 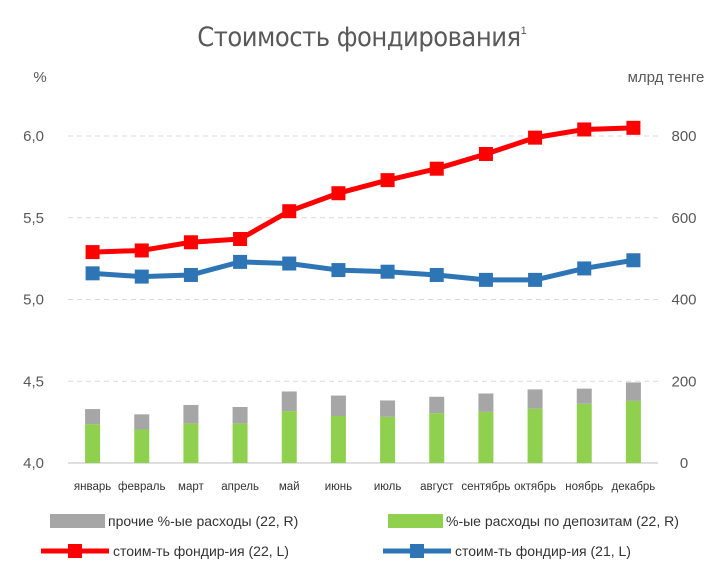 What do you see at coordinates (201, 551) in the screenshot?
I see `legend-label: стоим-ть фондир-ия (22, L)` at bounding box center [201, 551].